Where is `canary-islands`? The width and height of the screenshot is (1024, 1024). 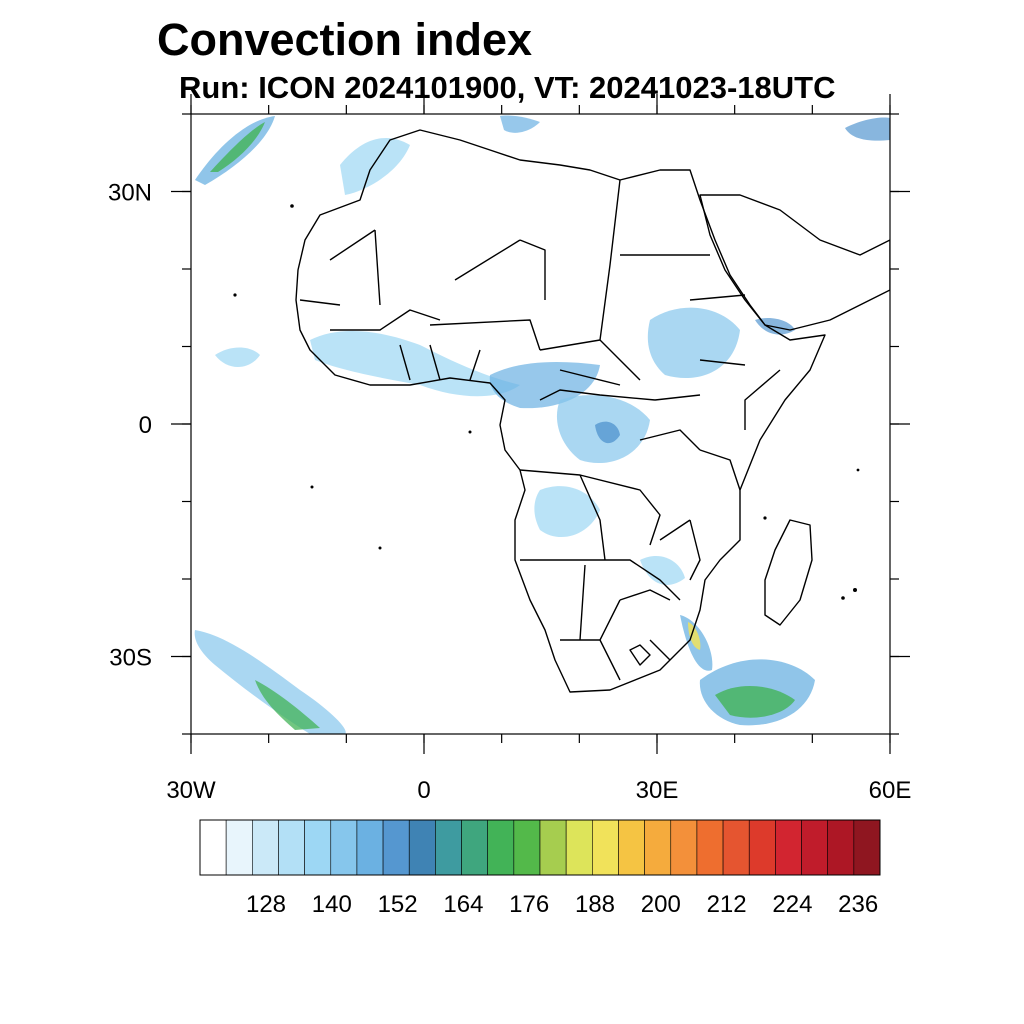 canary-islands is located at coordinates (292, 206).